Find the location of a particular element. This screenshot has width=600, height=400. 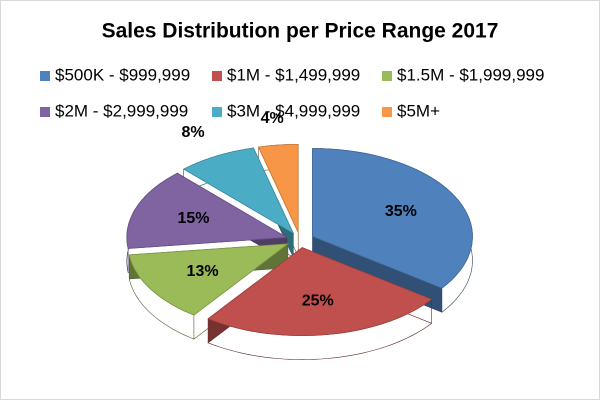

data-label: 8% is located at coordinates (192, 132).